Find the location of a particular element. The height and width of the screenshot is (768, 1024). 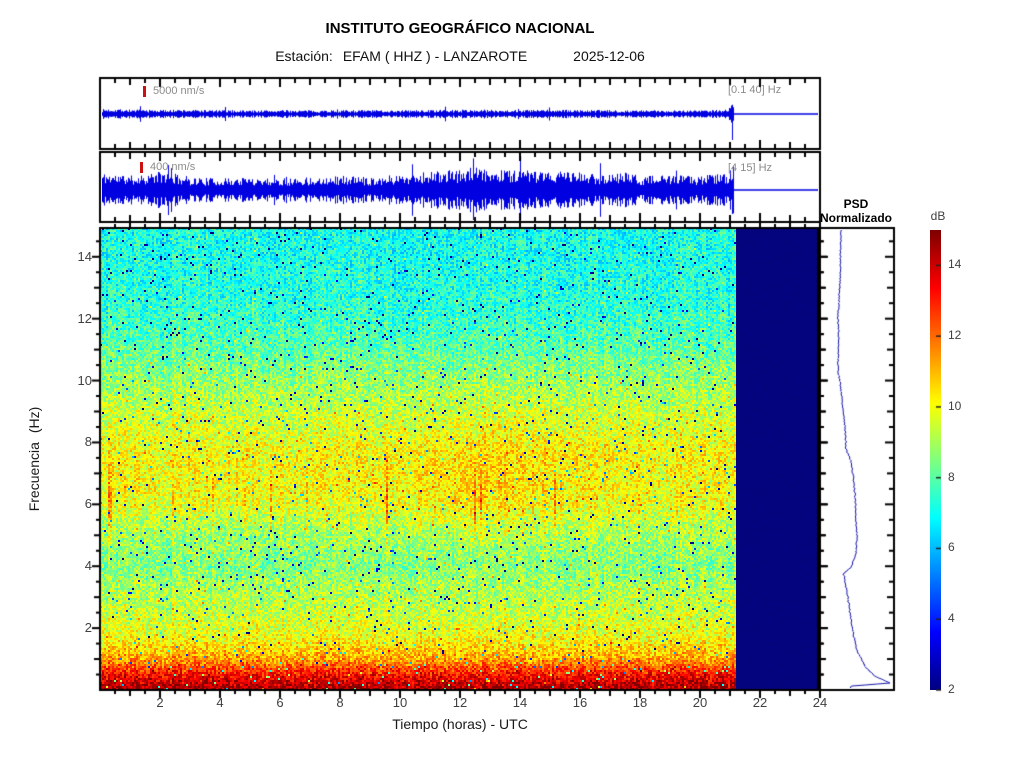

colorbar-tick-label: 8 is located at coordinates (951, 476).